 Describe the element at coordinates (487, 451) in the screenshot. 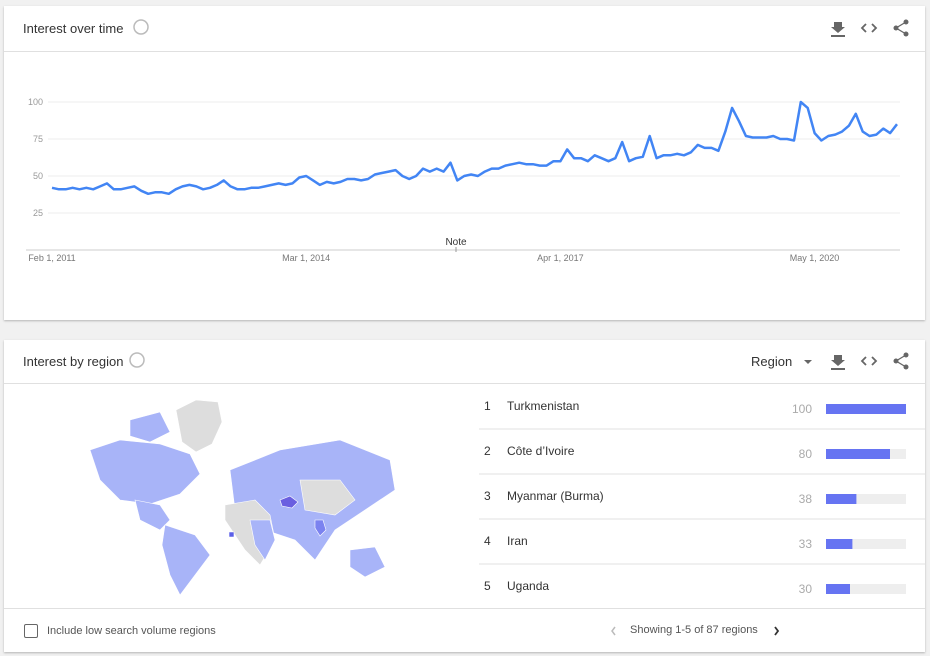

I see `rank: 2` at that location.